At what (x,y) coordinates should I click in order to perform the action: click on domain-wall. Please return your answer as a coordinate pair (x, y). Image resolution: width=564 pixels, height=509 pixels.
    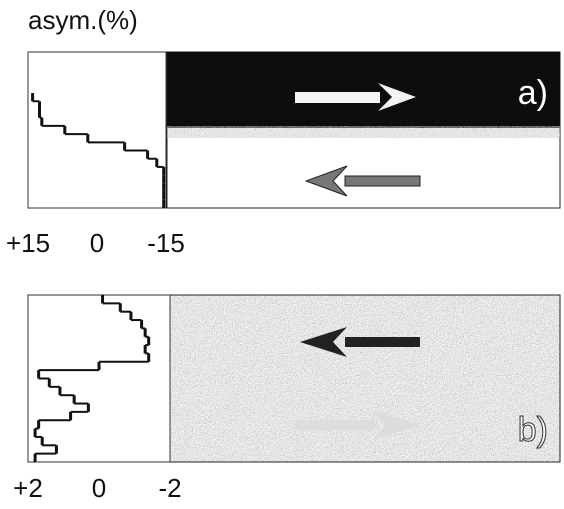
    Looking at the image, I should click on (363, 132).